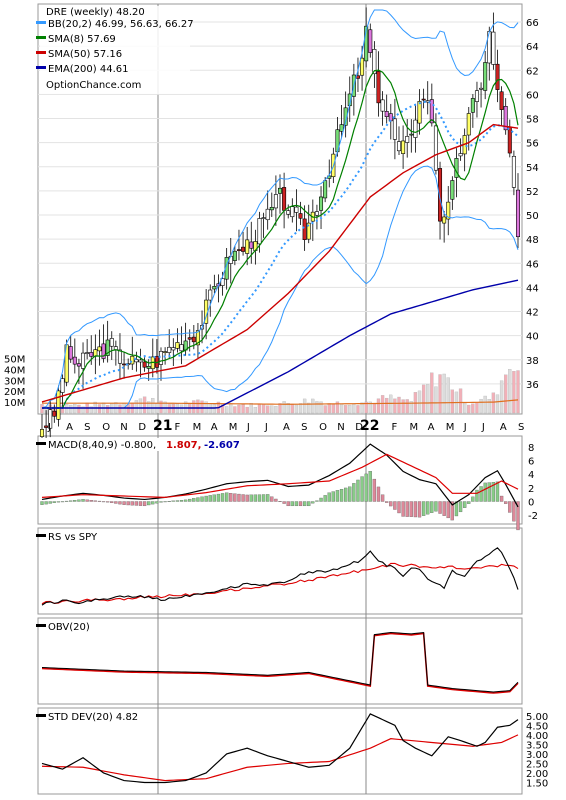 The image size is (566, 800). Describe the element at coordinates (532, 313) in the screenshot. I see `price-tick-label: 42` at that location.